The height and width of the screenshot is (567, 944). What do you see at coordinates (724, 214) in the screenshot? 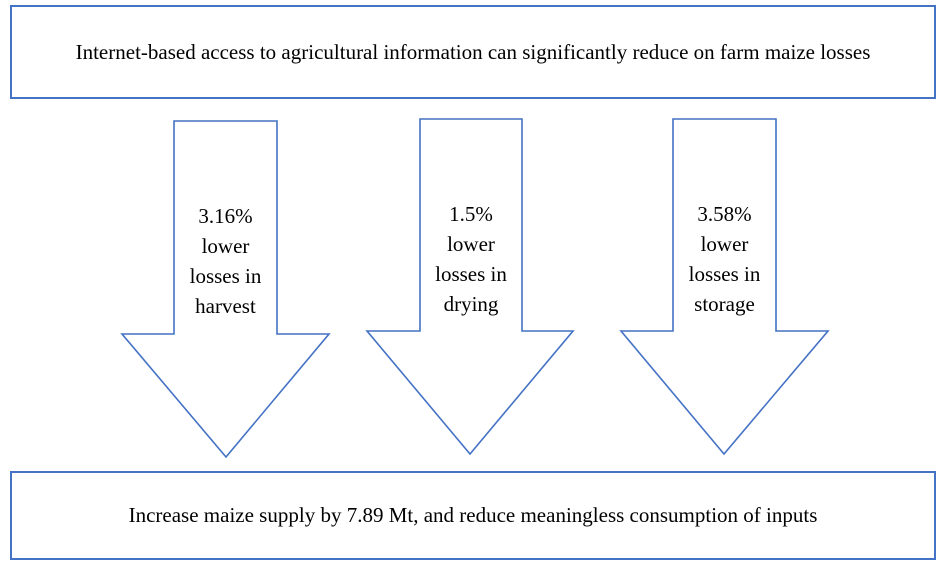
I see `storage-percent: 3.58%` at bounding box center [724, 214].